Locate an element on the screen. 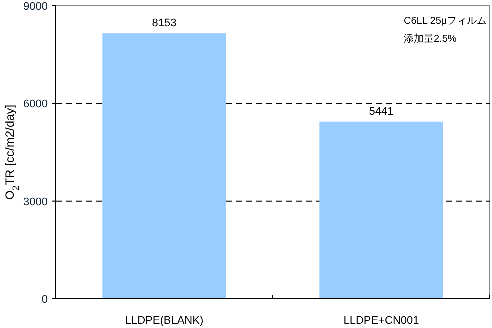  y-tick-label: 9000 is located at coordinates (36, 7).